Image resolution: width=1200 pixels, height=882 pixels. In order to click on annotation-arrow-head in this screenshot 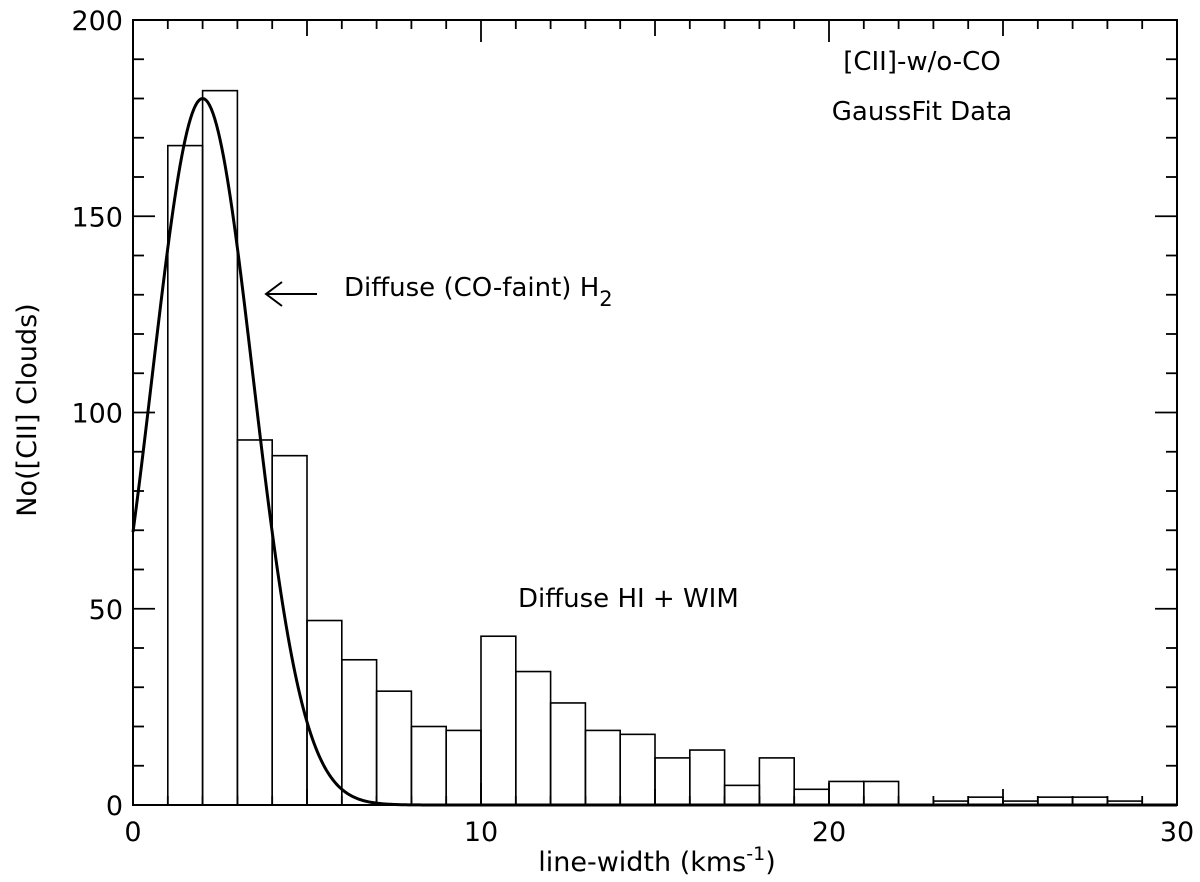, I will do `click(273, 294)`.